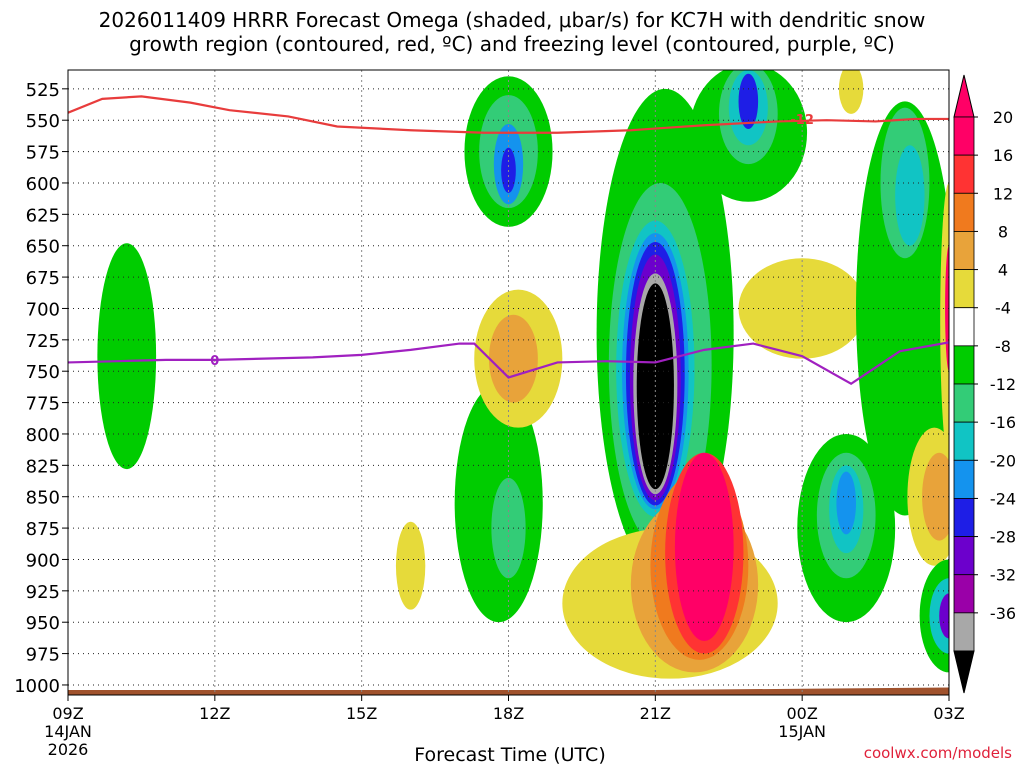 This screenshot has width=1024, height=768. Describe the element at coordinates (1003, 537) in the screenshot. I see `colorbar-label-11: -28` at that location.